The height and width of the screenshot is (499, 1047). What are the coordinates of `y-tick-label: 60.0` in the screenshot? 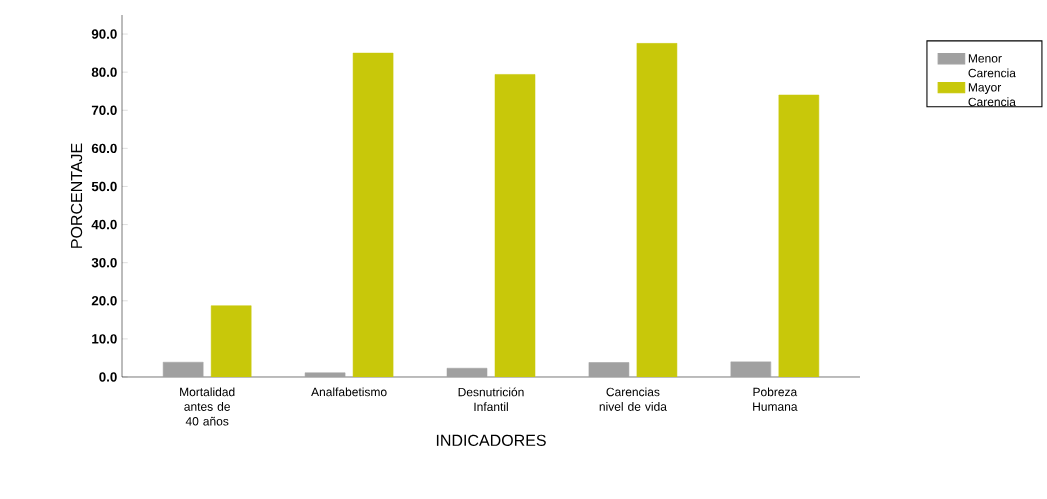 It's located at (104, 148).